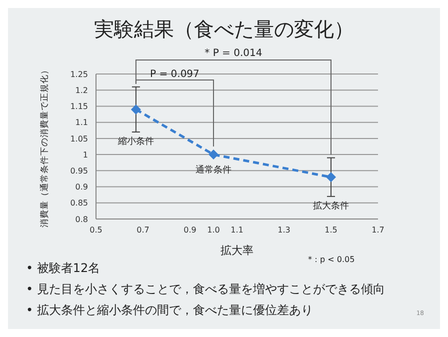 This screenshot has width=448, height=337. Describe the element at coordinates (85, 155) in the screenshot. I see `y-tick-label: 1` at that location.